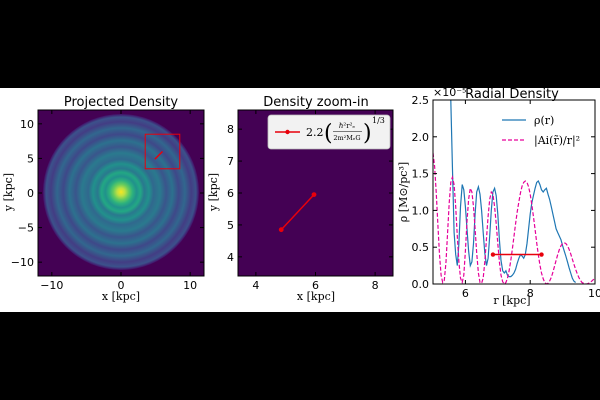 This screenshot has width=600, height=400. Describe the element at coordinates (230, 225) in the screenshot. I see `panel2-ytick-label: 5` at that location.